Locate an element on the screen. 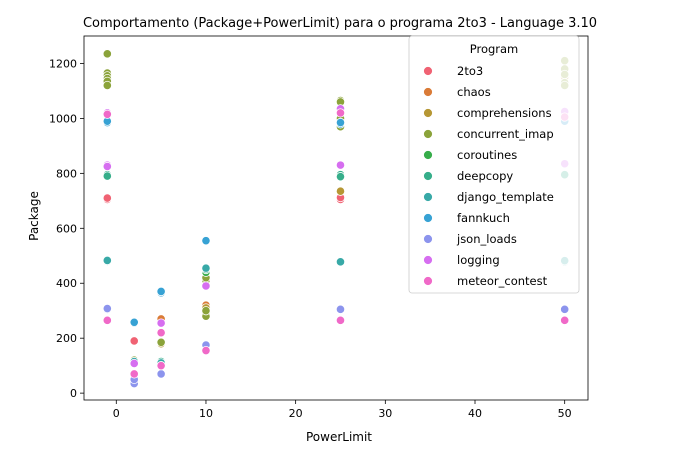 This screenshot has height=453, width=679. y-axis-ticks: 0 200 400 600 800 1000 1200 is located at coordinates (66, 228).